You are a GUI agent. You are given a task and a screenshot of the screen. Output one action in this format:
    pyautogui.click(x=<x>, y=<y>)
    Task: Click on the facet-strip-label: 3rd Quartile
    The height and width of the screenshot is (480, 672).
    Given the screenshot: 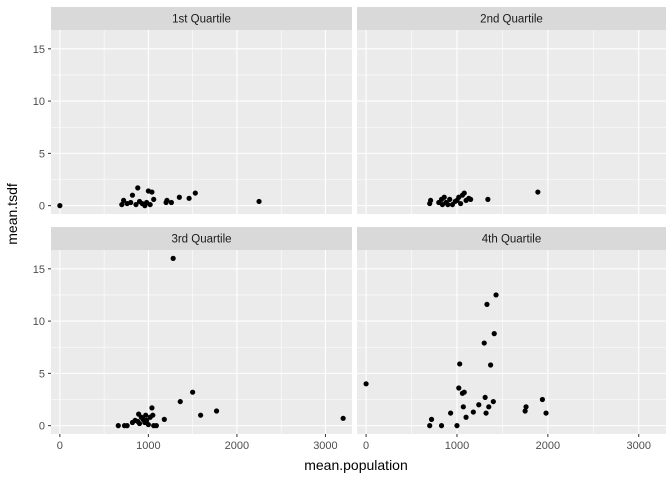 What is the action you would take?
    pyautogui.click(x=201, y=240)
    